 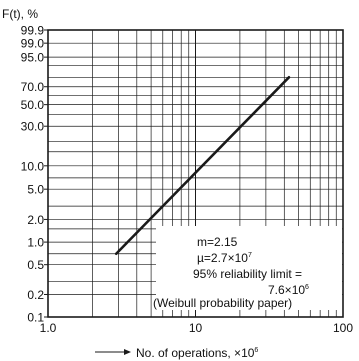 I want to click on annotation-mu-prefix: µ=2.7×10, so click(x=222, y=258).